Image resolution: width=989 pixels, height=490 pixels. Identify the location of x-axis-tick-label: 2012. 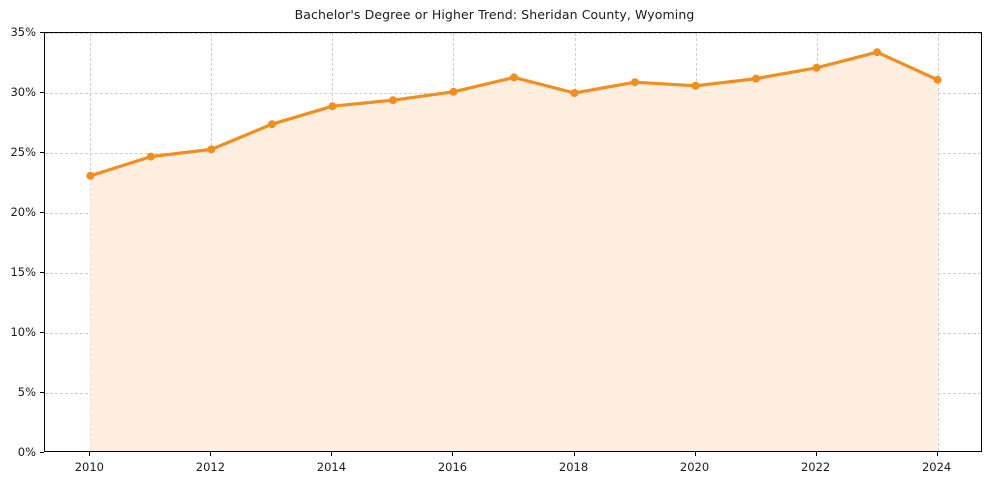
(210, 467).